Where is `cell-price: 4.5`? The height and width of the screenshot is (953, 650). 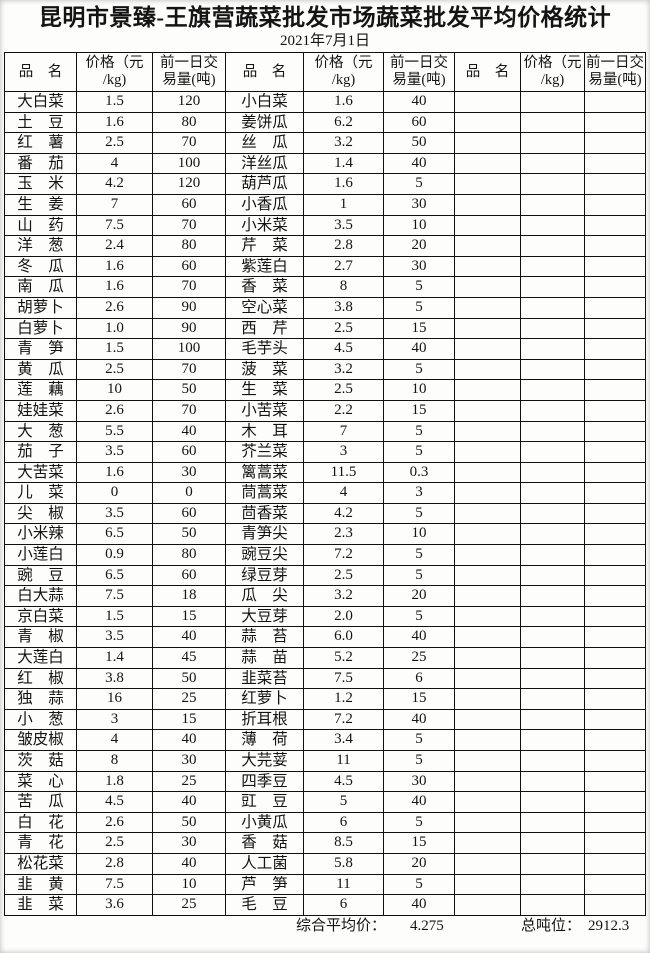 cell-price: 4.5 is located at coordinates (343, 349).